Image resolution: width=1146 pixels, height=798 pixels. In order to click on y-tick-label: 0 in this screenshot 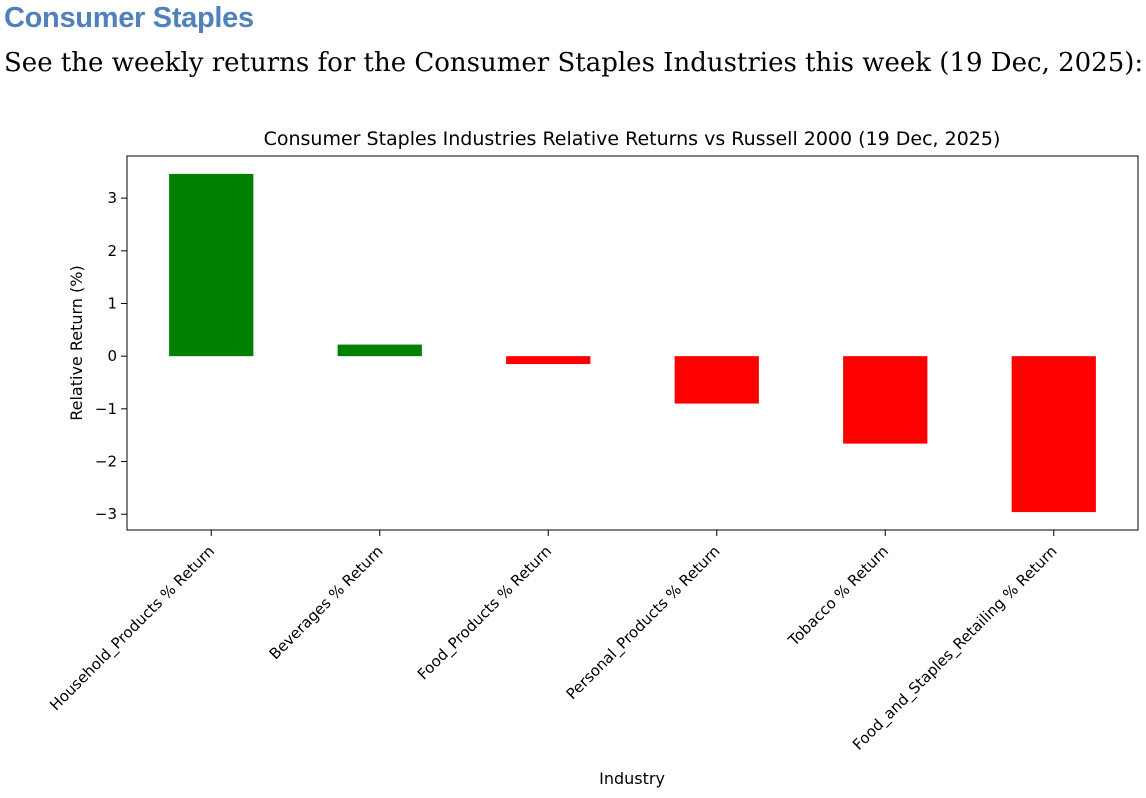, I will do `click(112, 356)`.